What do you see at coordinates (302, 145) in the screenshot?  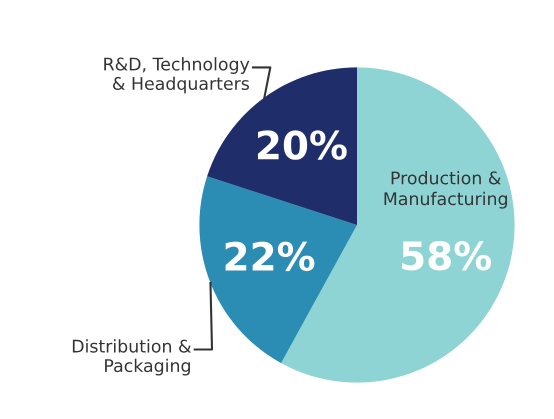 I see `data-label: 20%` at bounding box center [302, 145].